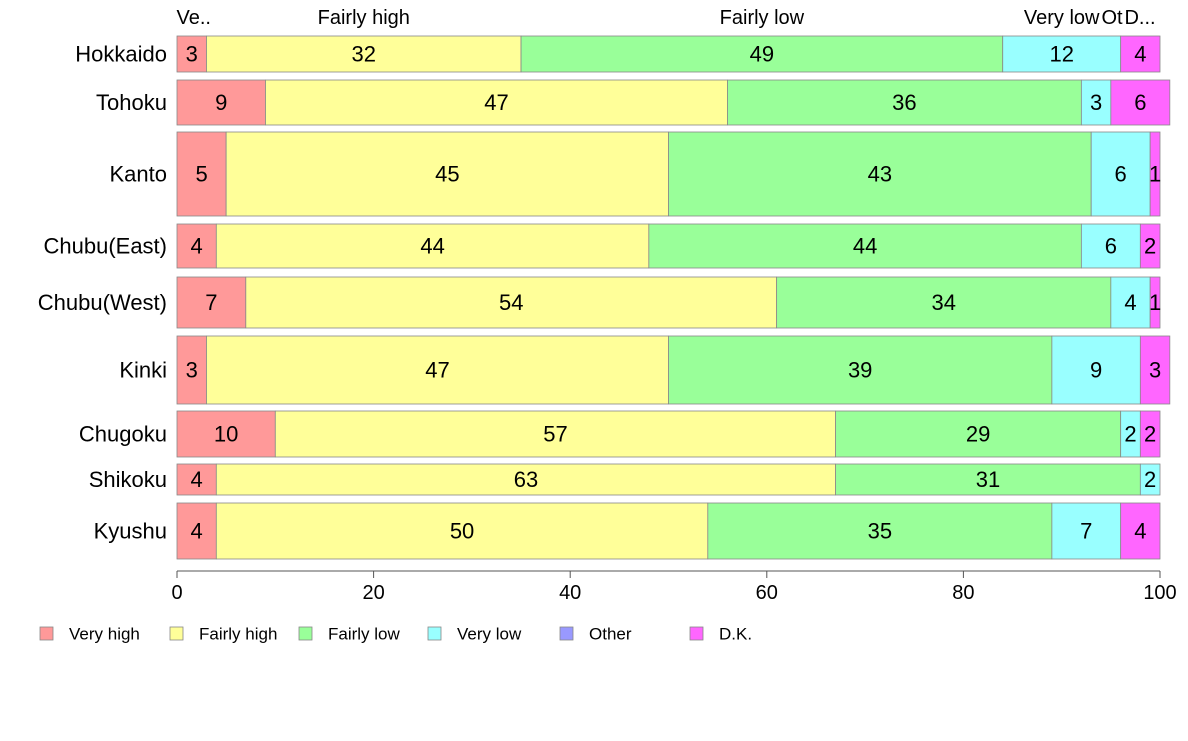 This screenshot has height=741, width=1188. Describe the element at coordinates (364, 18) in the screenshot. I see `top-series-label: Fairly high` at that location.